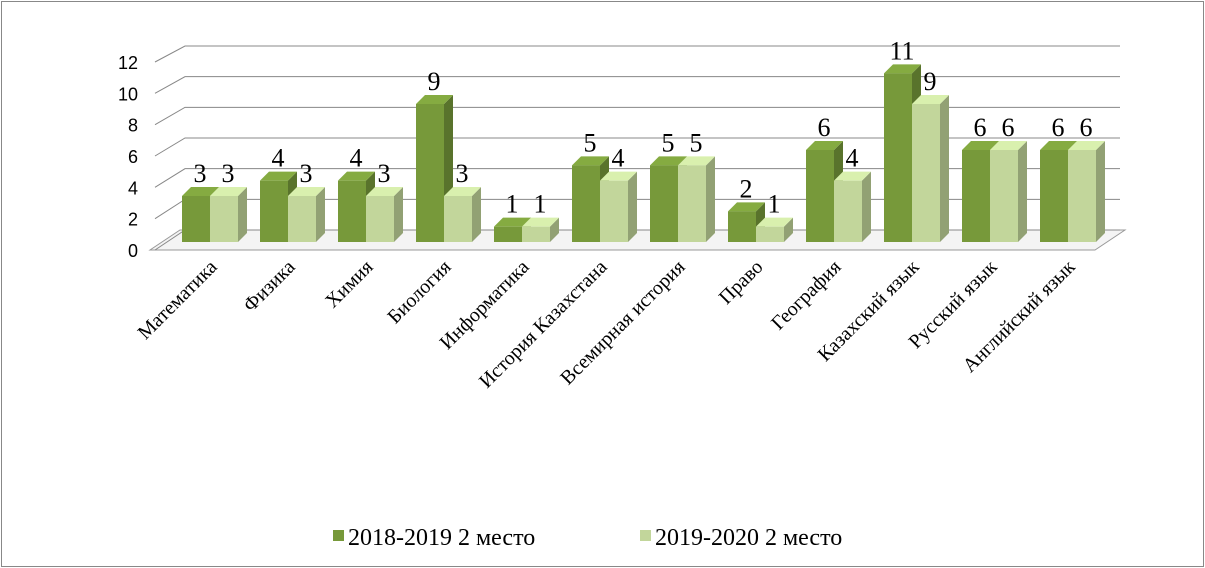 The image size is (1205, 568). I want to click on y-tick-label: 8, so click(133, 126).